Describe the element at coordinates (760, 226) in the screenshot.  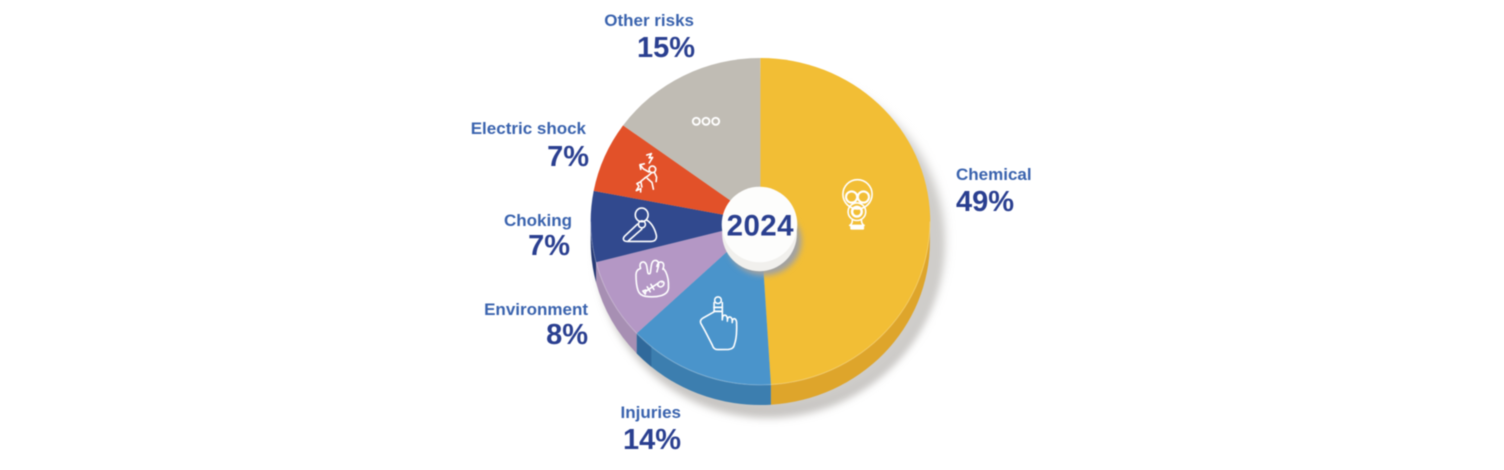
I see `svg-text: 2024` at that location.